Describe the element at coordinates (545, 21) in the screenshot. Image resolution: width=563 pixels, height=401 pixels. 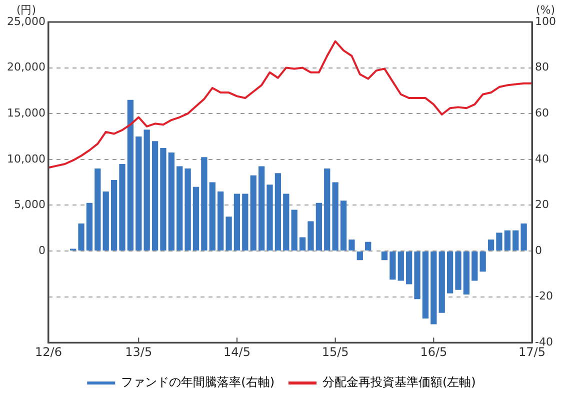
I see `y2-tick-label: 100` at that location.